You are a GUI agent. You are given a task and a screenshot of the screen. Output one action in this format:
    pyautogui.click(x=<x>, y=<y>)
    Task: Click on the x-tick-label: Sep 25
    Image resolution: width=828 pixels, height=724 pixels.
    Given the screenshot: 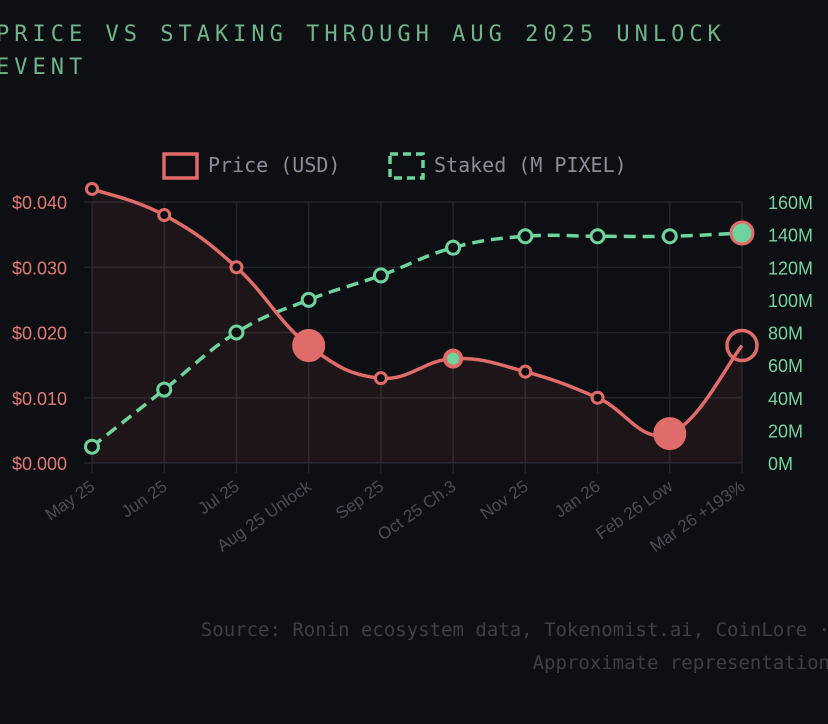 What is the action you would take?
    pyautogui.click(x=359, y=500)
    